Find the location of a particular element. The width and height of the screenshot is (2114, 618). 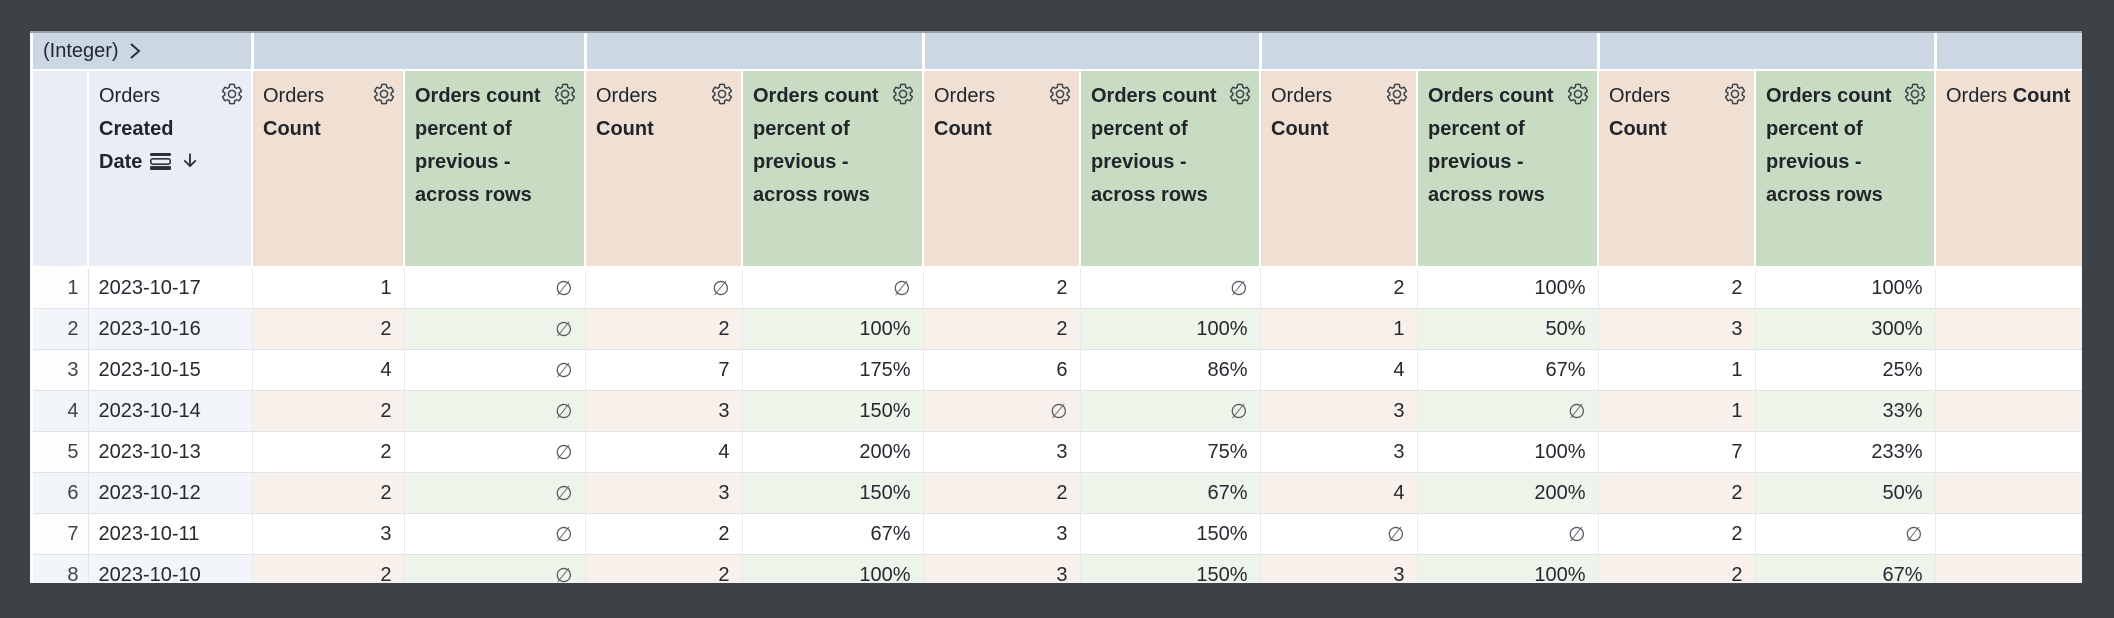

date-cell: 2023-10-12 is located at coordinates (170, 493).